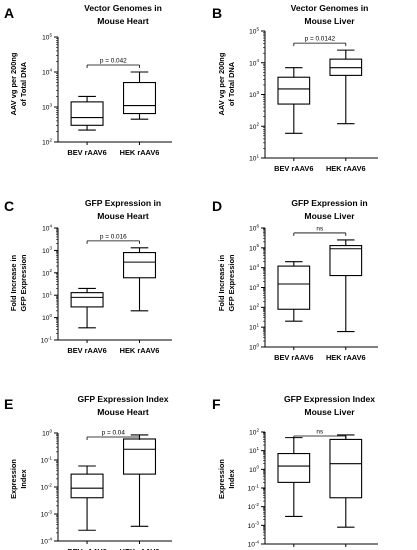 The width and height of the screenshot is (417, 550). I want to click on significance-label: p = 0.042, so click(113, 61).